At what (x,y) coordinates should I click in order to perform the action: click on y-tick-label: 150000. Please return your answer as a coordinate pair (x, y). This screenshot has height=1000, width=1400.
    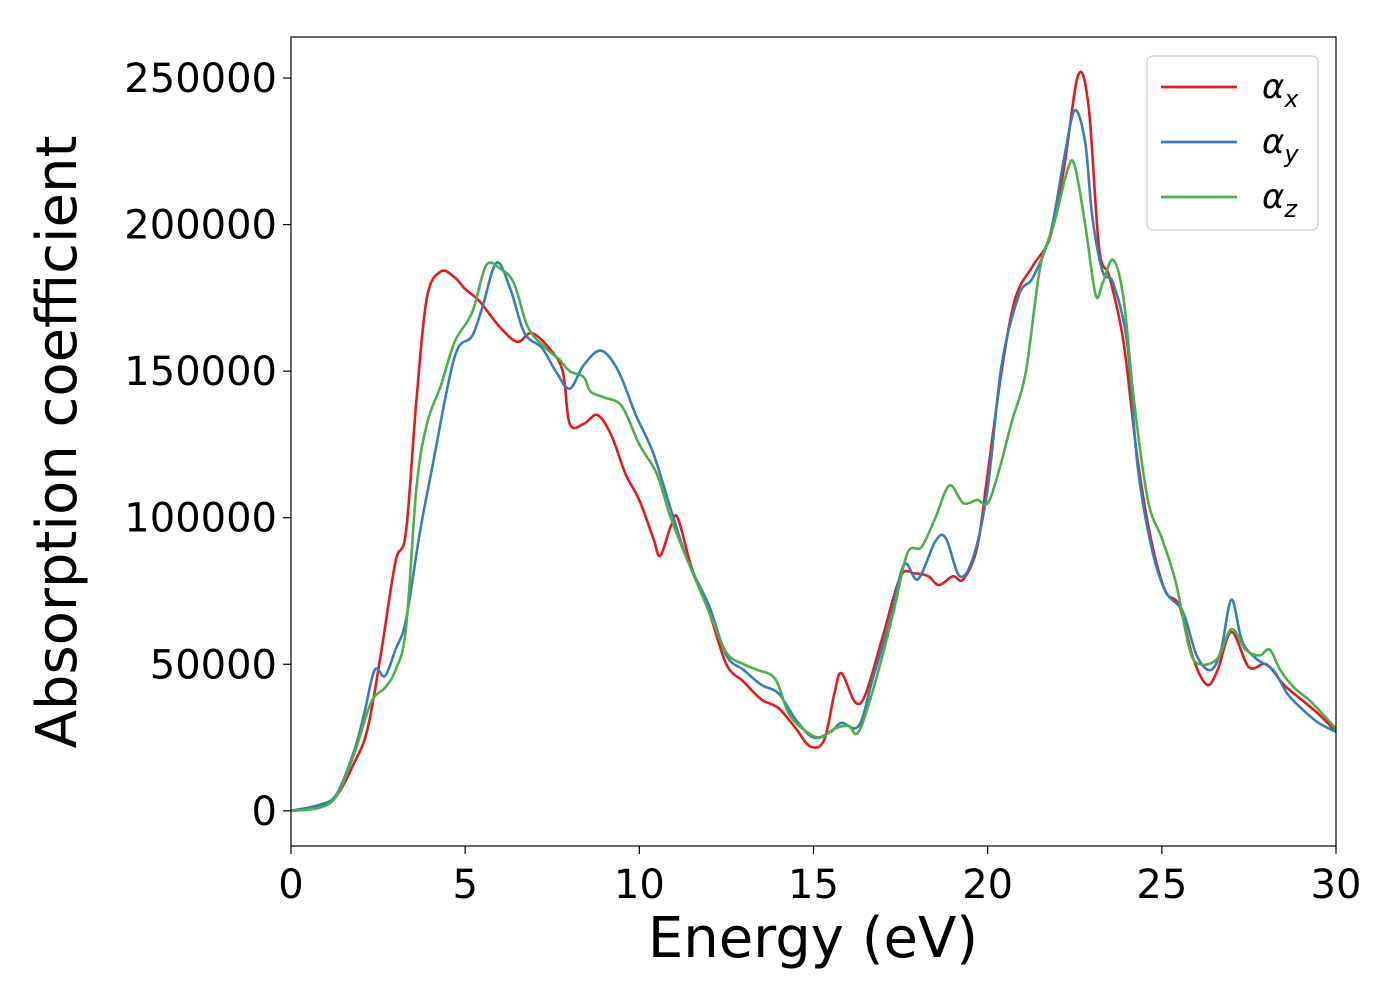
    Looking at the image, I should click on (200, 372).